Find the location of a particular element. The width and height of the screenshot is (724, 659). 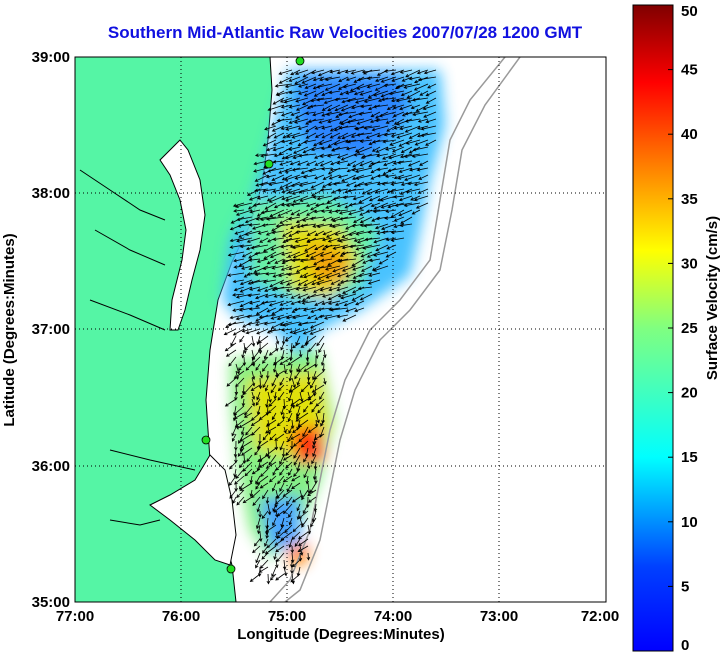

river-james is located at coordinates (127, 315).